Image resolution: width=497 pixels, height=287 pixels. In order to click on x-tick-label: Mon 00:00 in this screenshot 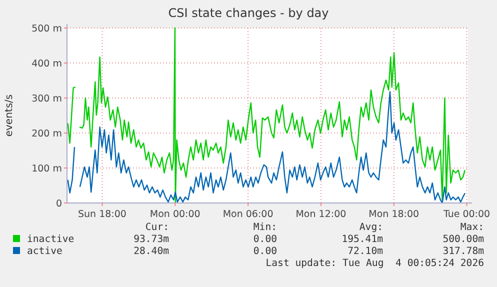, I will do `click(175, 214)`.